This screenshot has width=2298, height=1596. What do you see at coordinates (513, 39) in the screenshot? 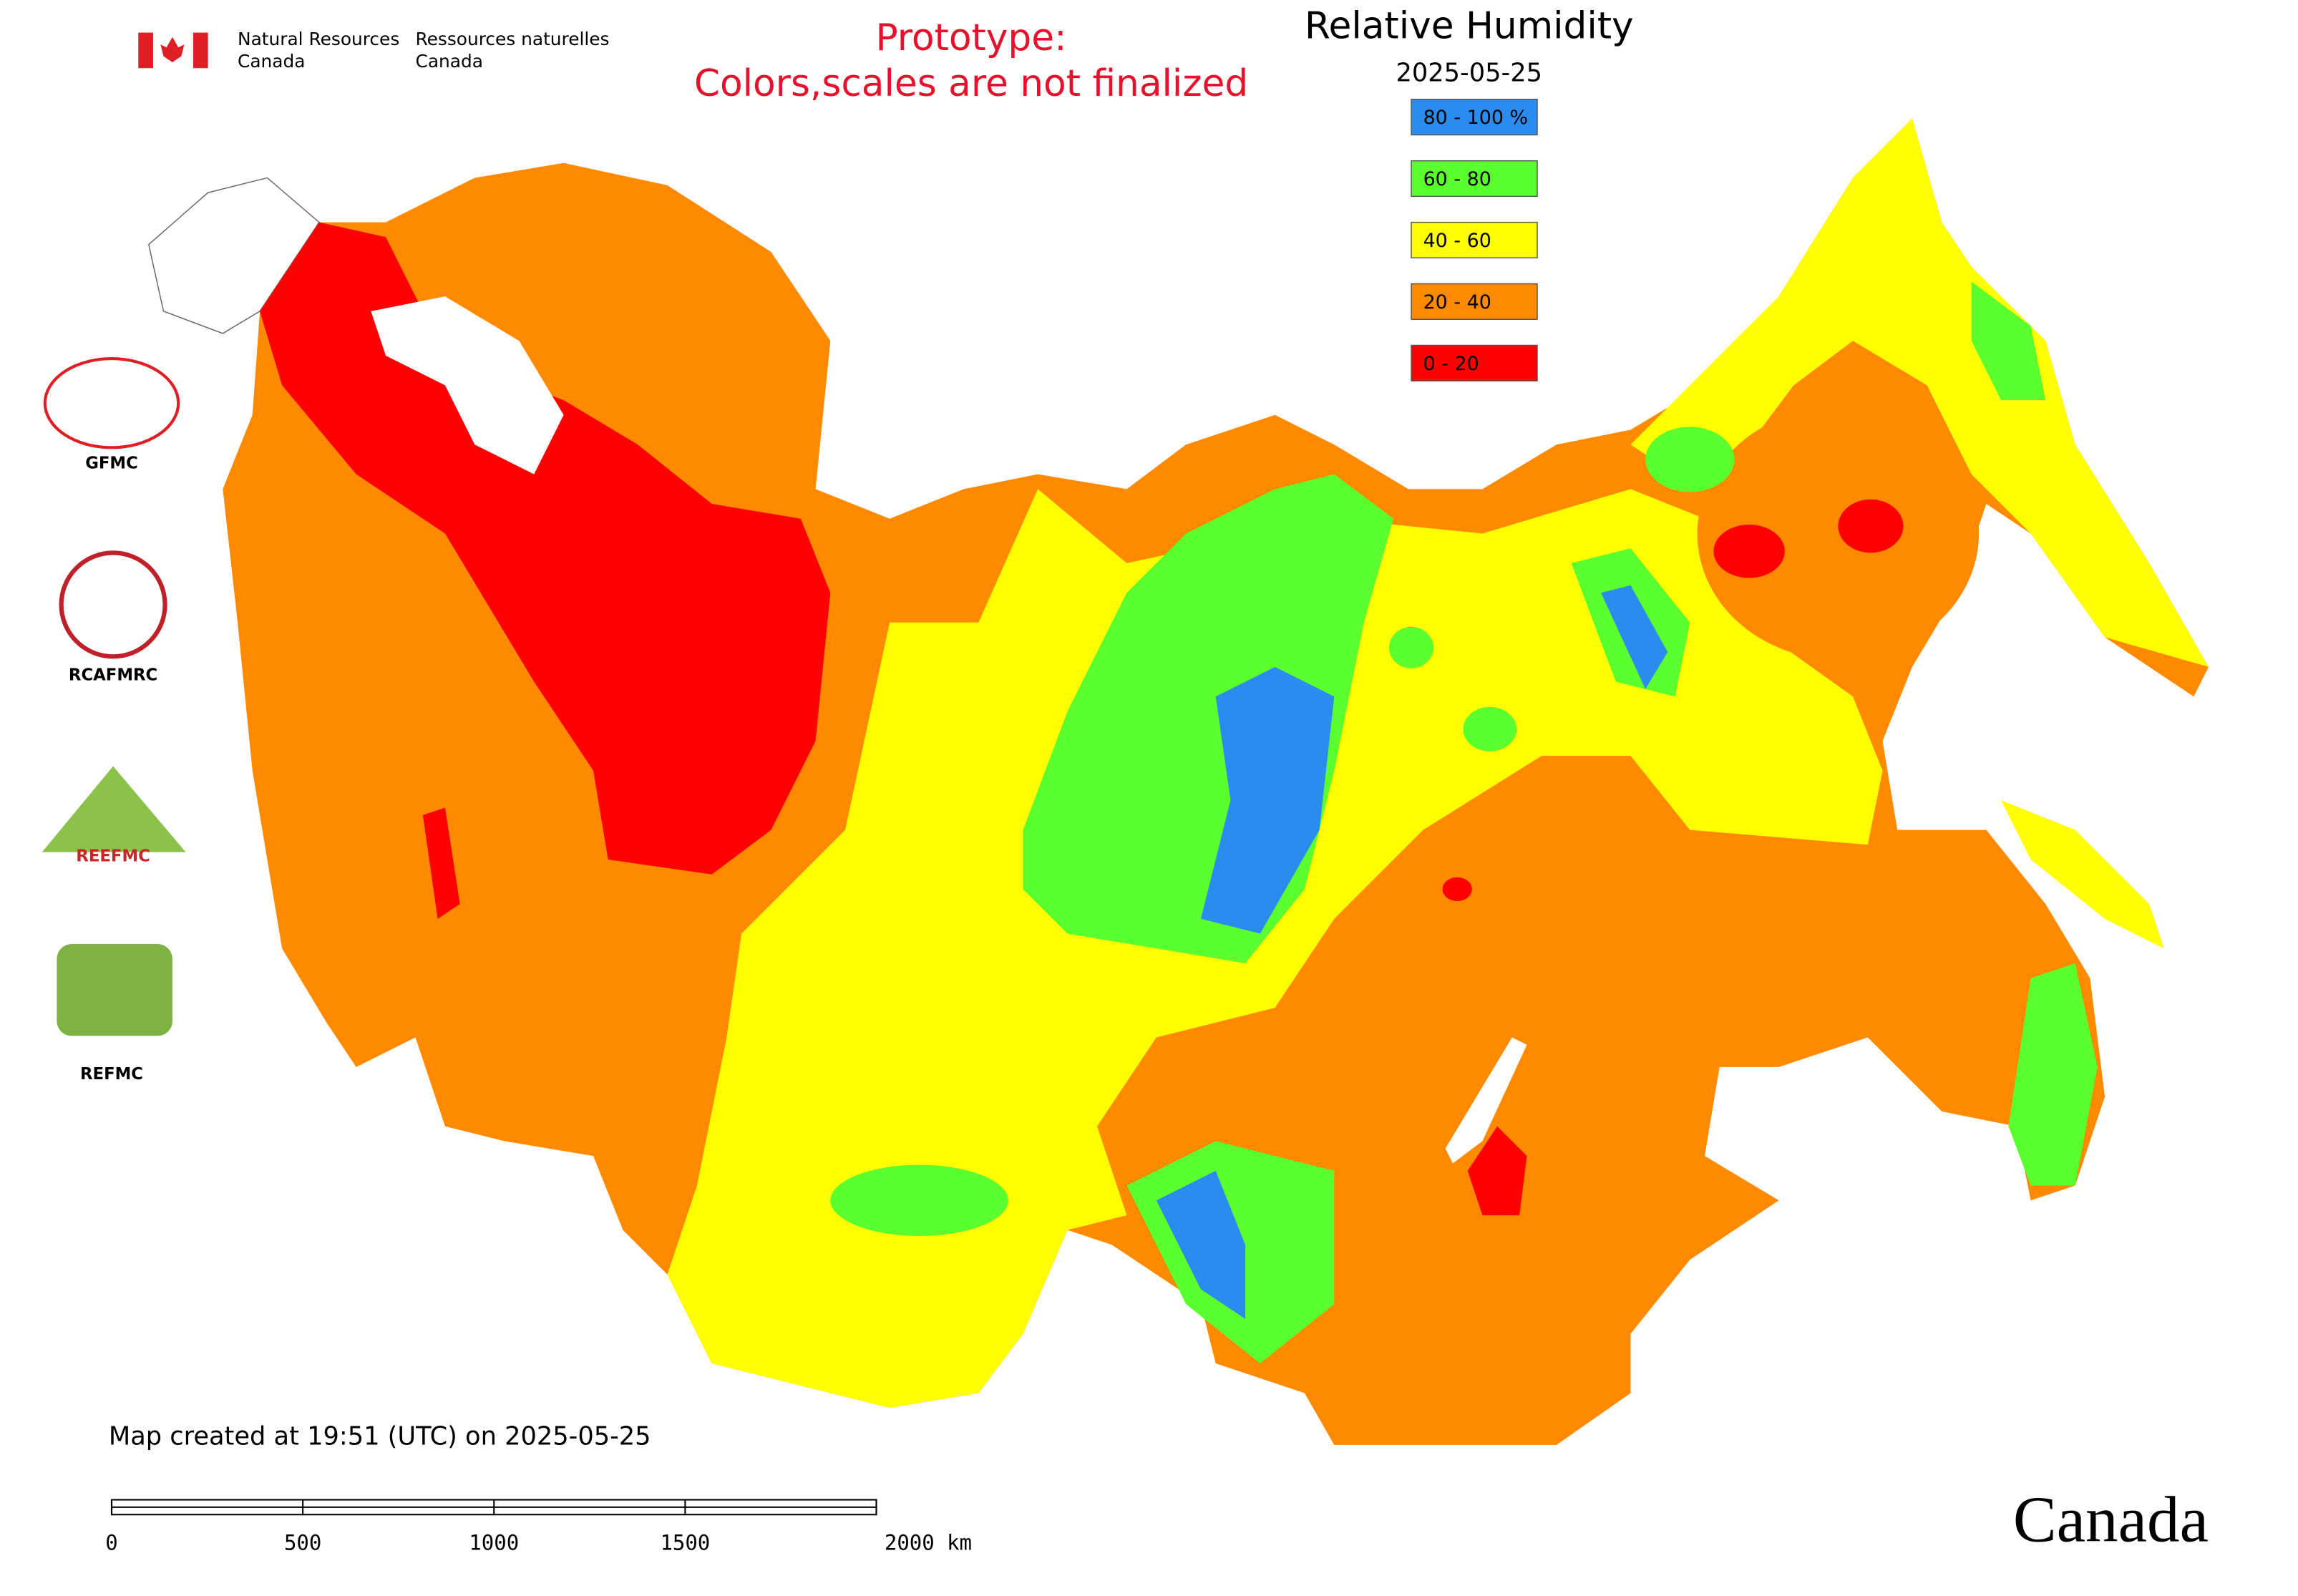
I see `agency-fr: Ressources naturelles` at bounding box center [513, 39].